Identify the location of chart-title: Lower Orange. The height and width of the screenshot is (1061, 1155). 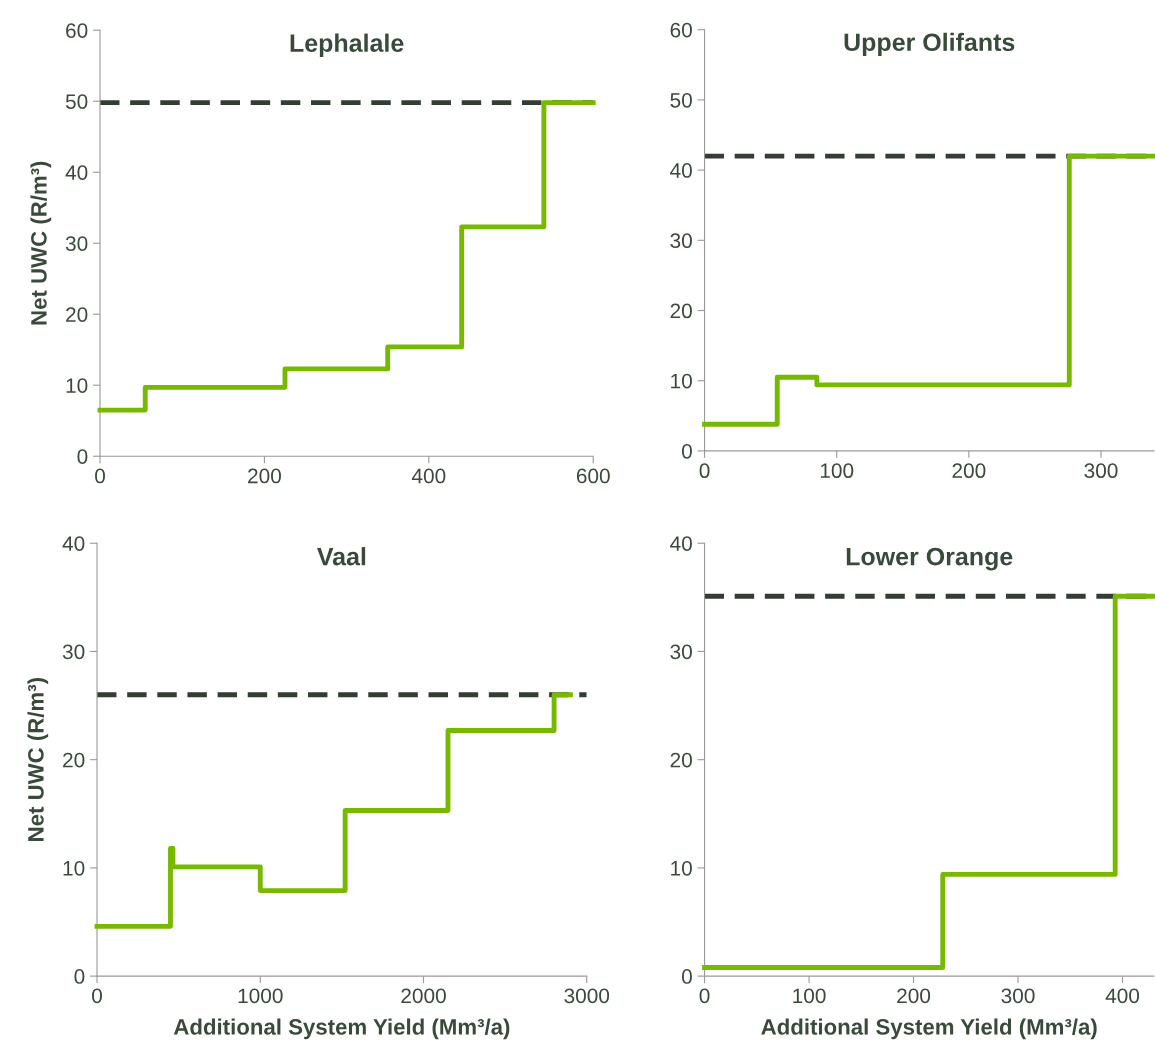
(929, 559).